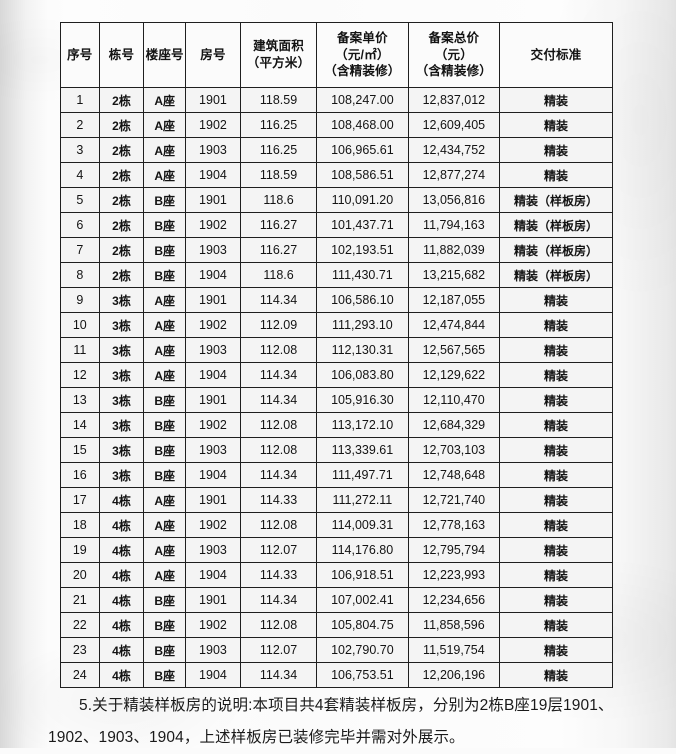 The width and height of the screenshot is (676, 754). What do you see at coordinates (278, 150) in the screenshot?
I see `cell-area: 116.25` at bounding box center [278, 150].